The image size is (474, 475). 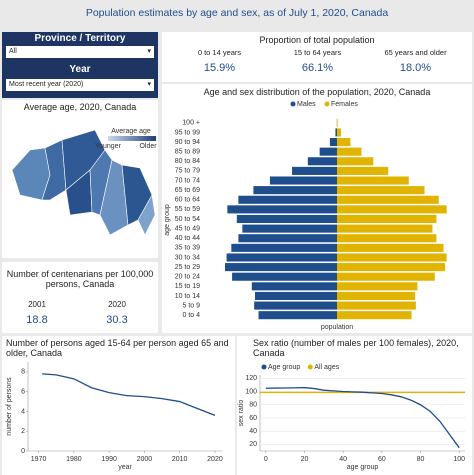 What do you see at coordinates (306, 104) in the screenshot?
I see `legend-label: Males` at bounding box center [306, 104].